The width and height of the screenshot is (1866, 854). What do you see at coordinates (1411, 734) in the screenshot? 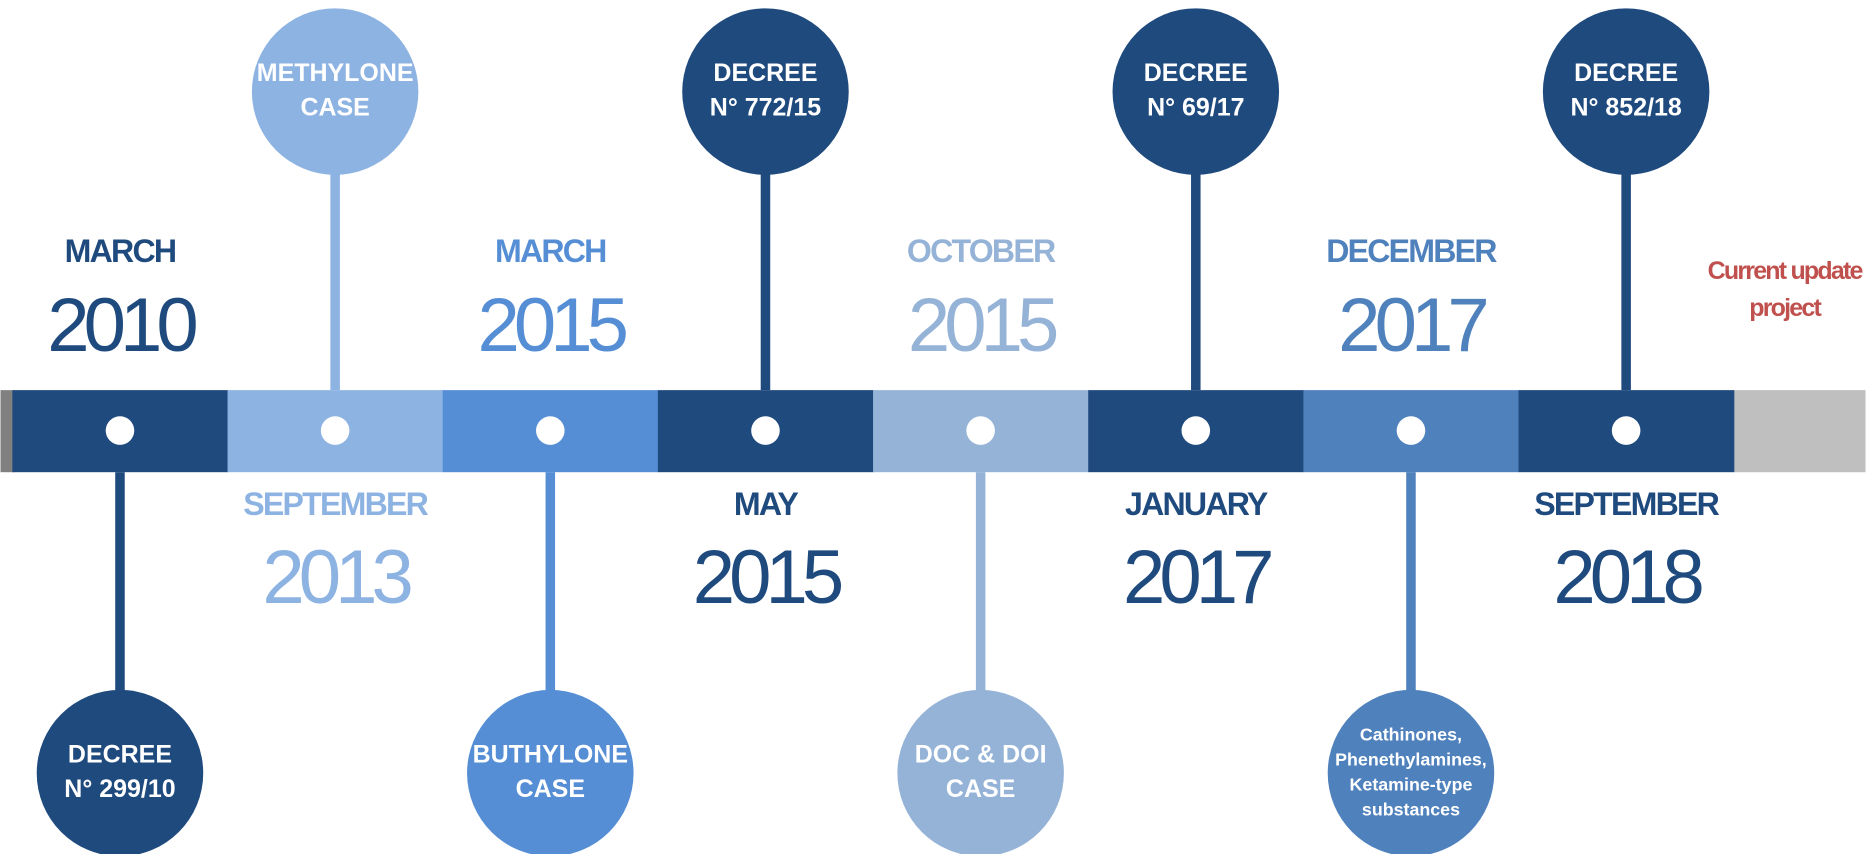
I see `event-label: Cathinones,` at bounding box center [1411, 734].